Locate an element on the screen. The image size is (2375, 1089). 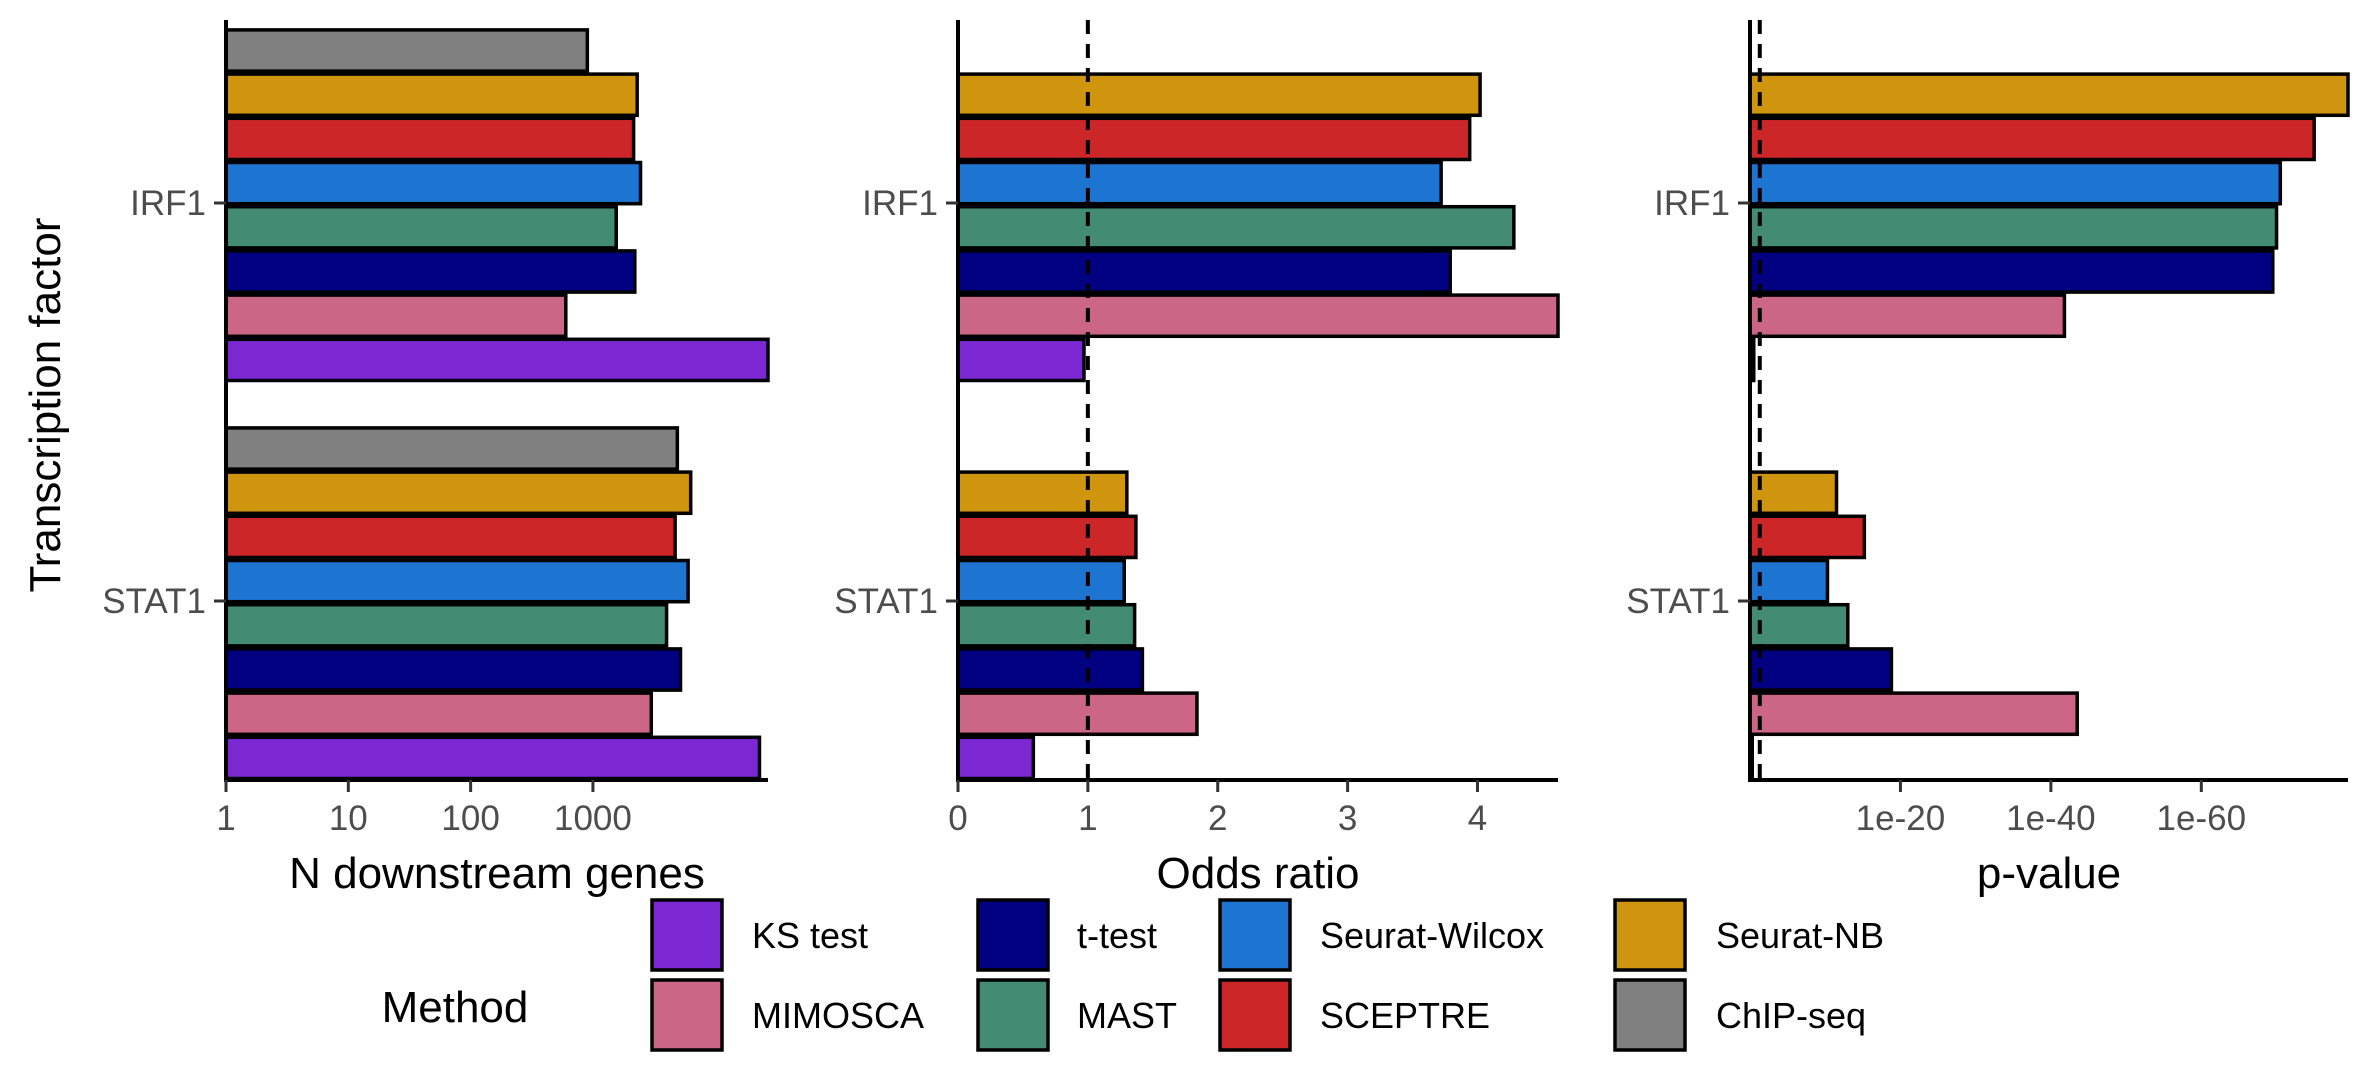
legend-key-ks-test is located at coordinates (687, 935).